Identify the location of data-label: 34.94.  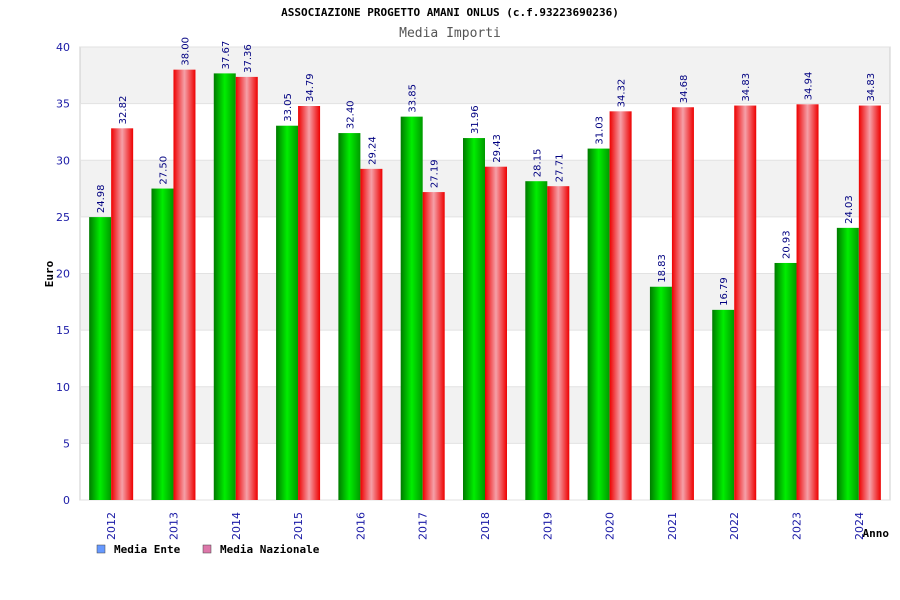
(809, 86).